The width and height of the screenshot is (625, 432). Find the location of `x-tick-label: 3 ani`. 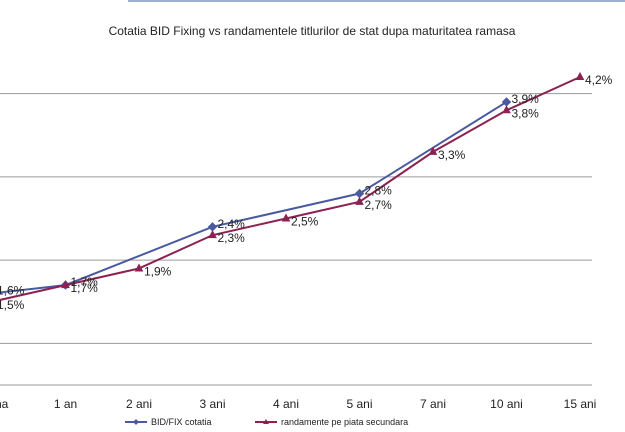

x-tick-label: 3 ani is located at coordinates (212, 404).